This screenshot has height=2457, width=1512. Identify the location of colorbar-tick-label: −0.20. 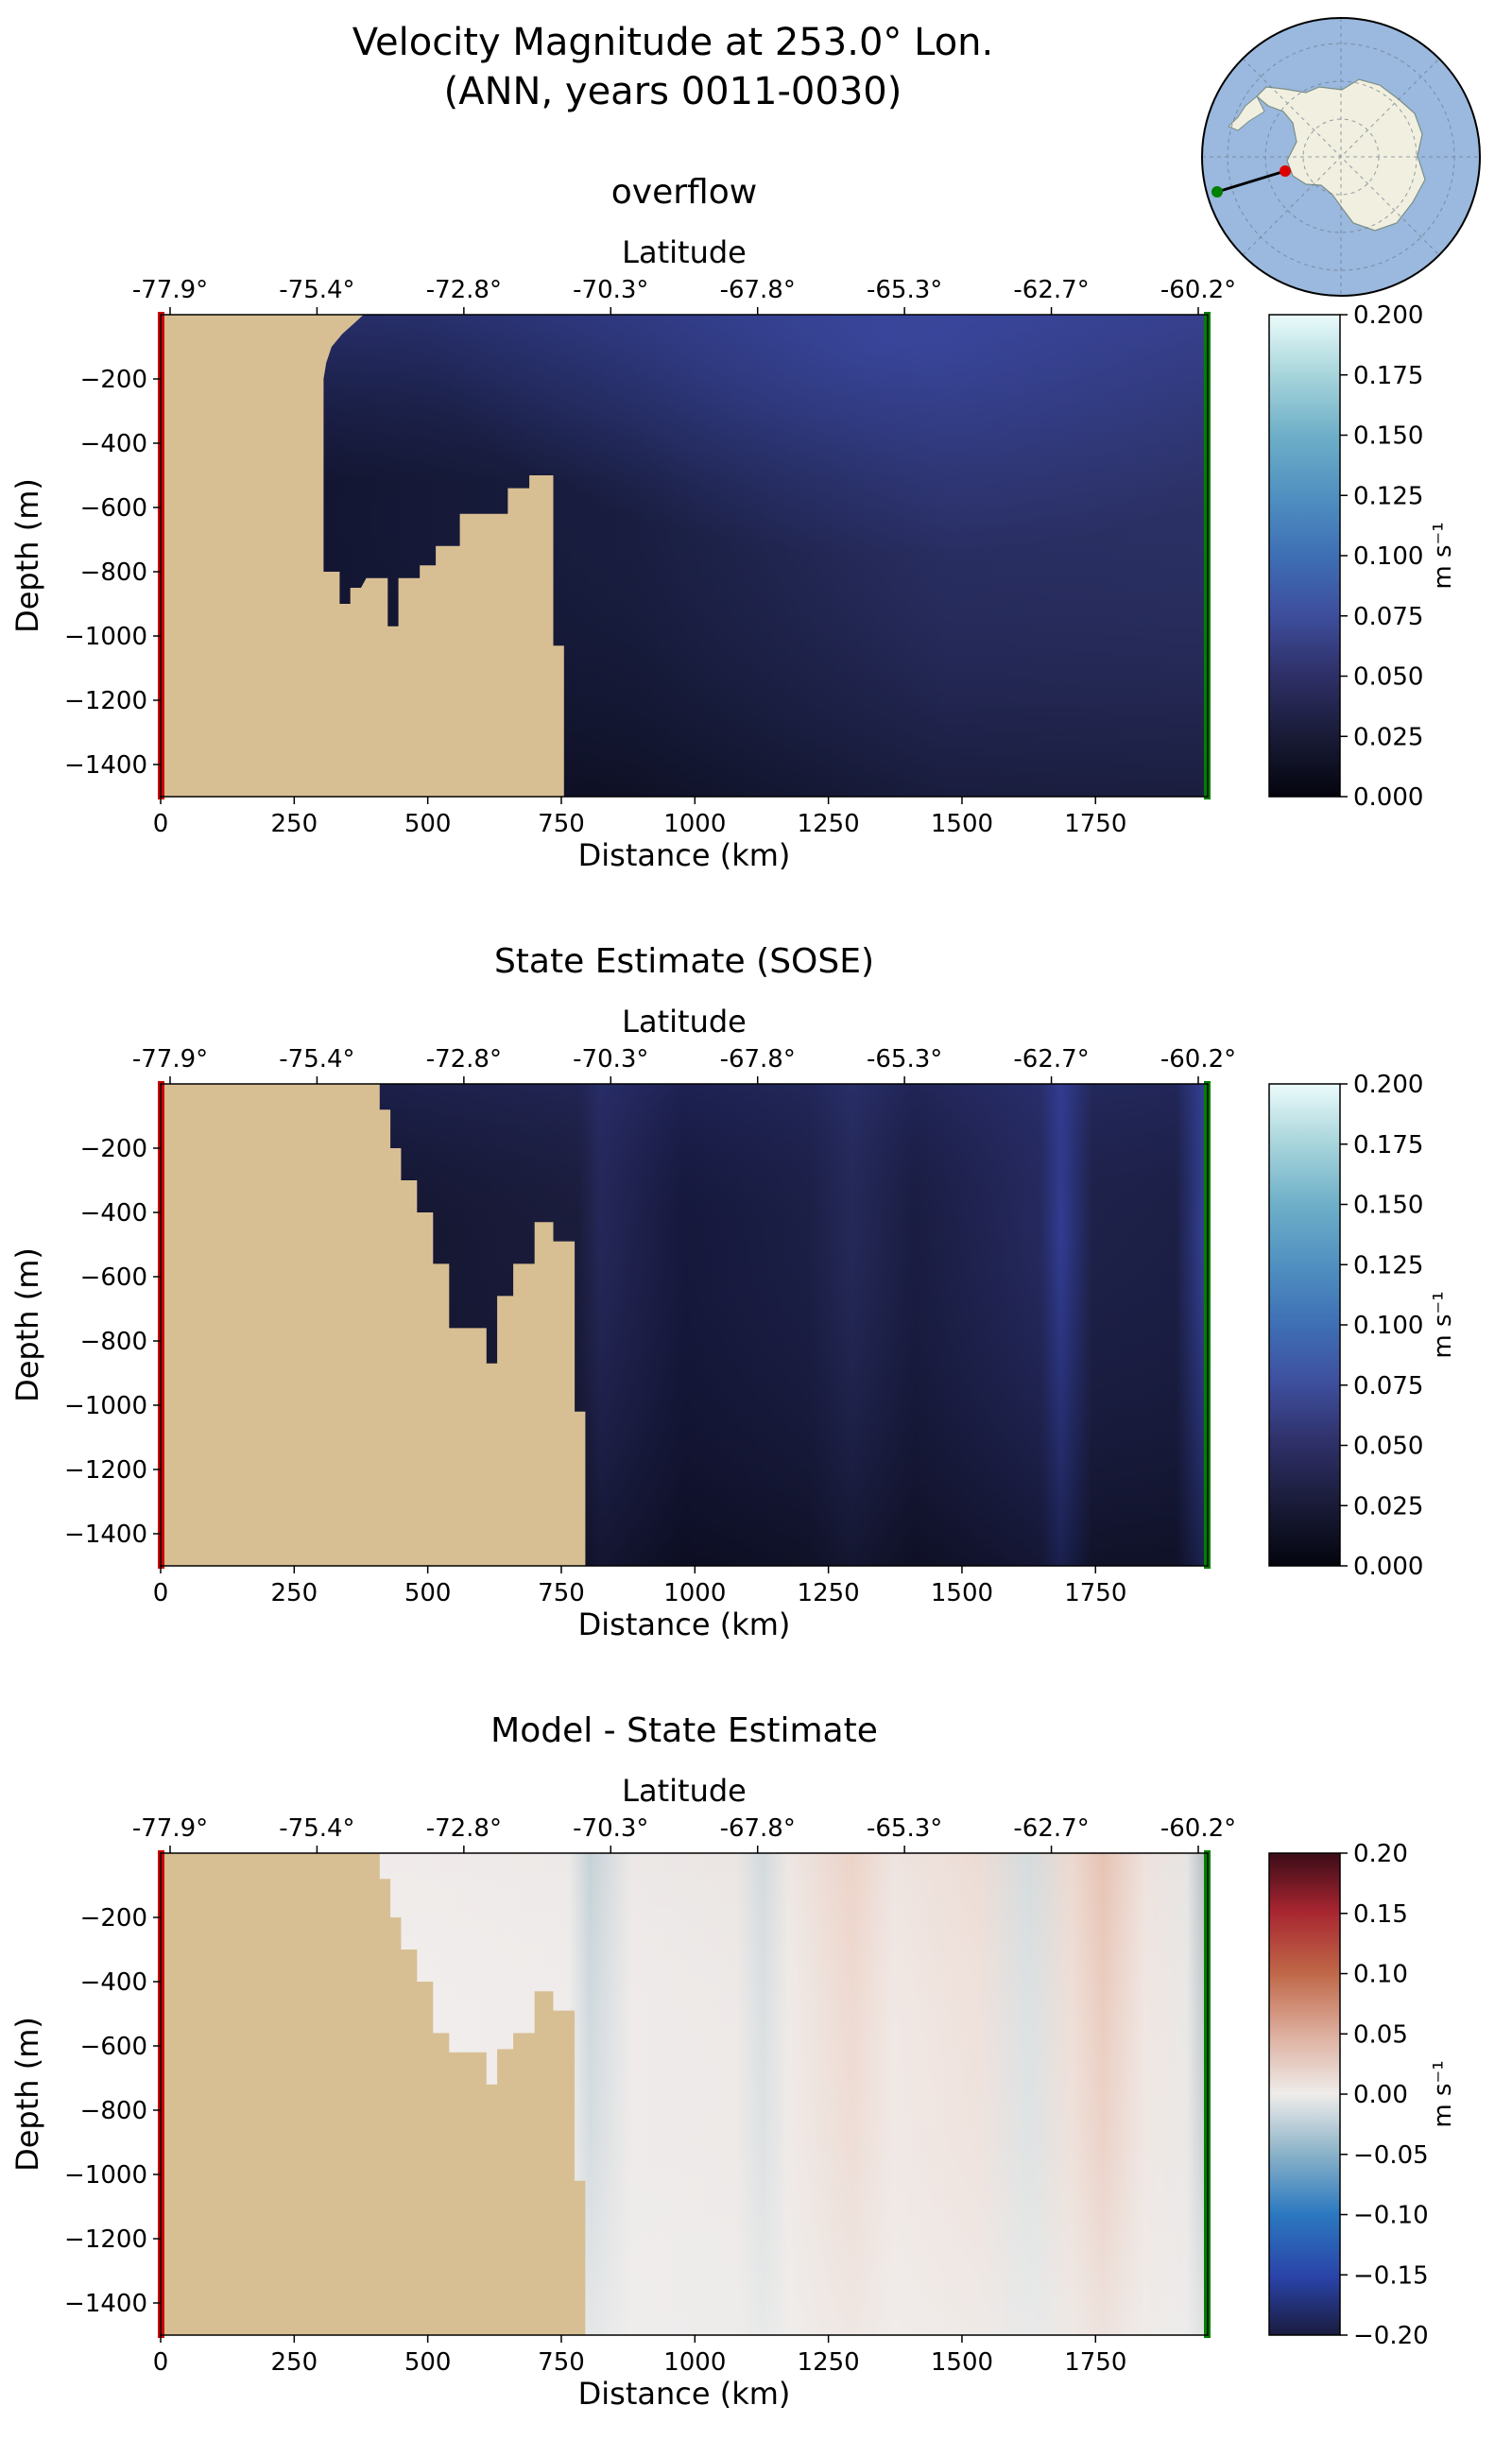
(1391, 2336).